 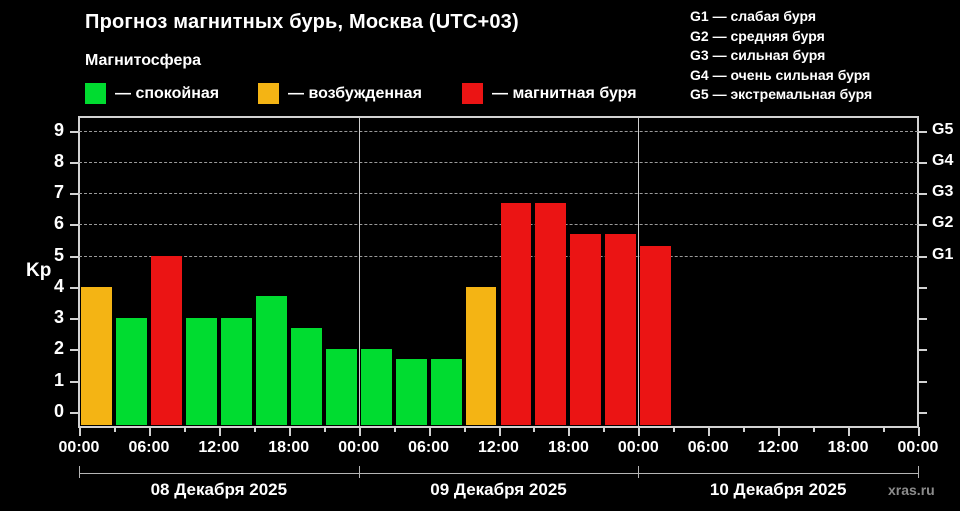 What do you see at coordinates (943, 192) in the screenshot?
I see `g-axis-label: G3` at bounding box center [943, 192].